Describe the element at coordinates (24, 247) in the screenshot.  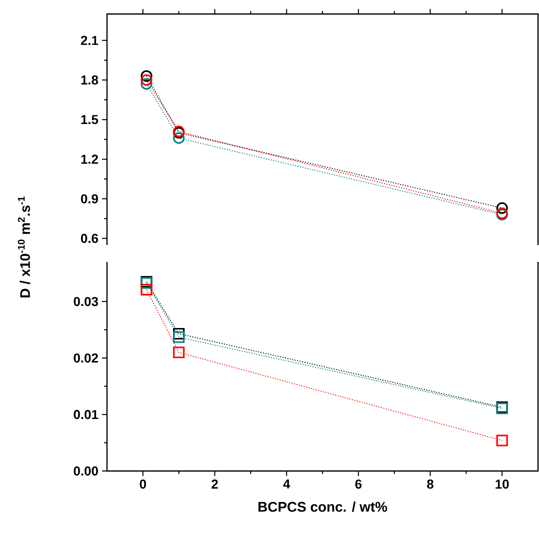
I see `y-axis-title: D / x10$^{-10}$ m$^{2}$.s$^{-1}$` at that location.